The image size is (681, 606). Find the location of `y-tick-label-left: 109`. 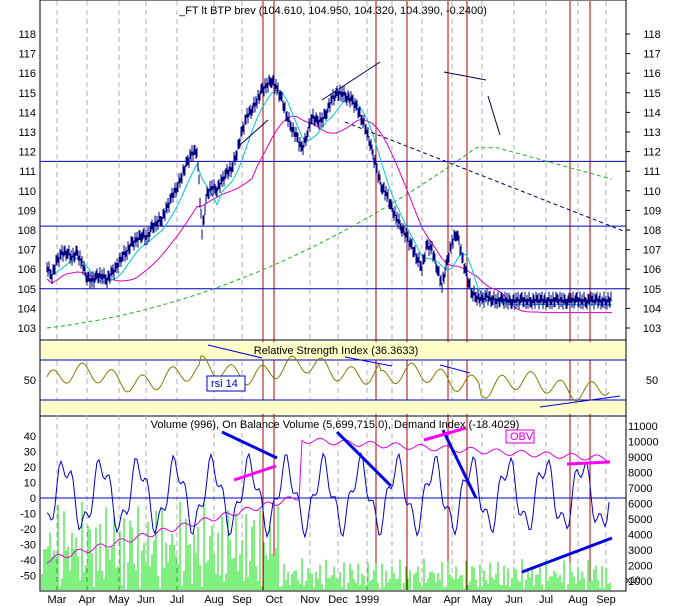

y-tick-label-left: 109 is located at coordinates (27, 211).